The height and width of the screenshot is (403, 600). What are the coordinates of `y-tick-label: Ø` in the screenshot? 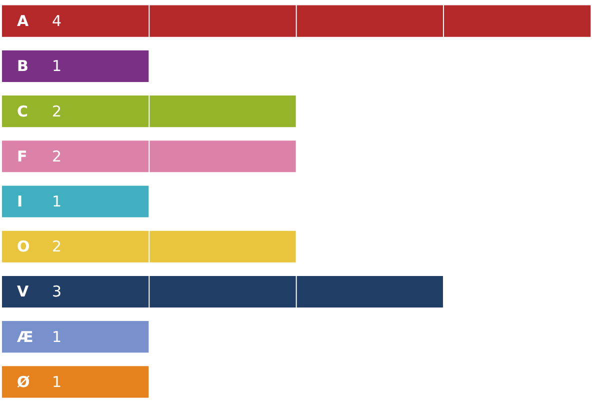 It's located at (23, 381).